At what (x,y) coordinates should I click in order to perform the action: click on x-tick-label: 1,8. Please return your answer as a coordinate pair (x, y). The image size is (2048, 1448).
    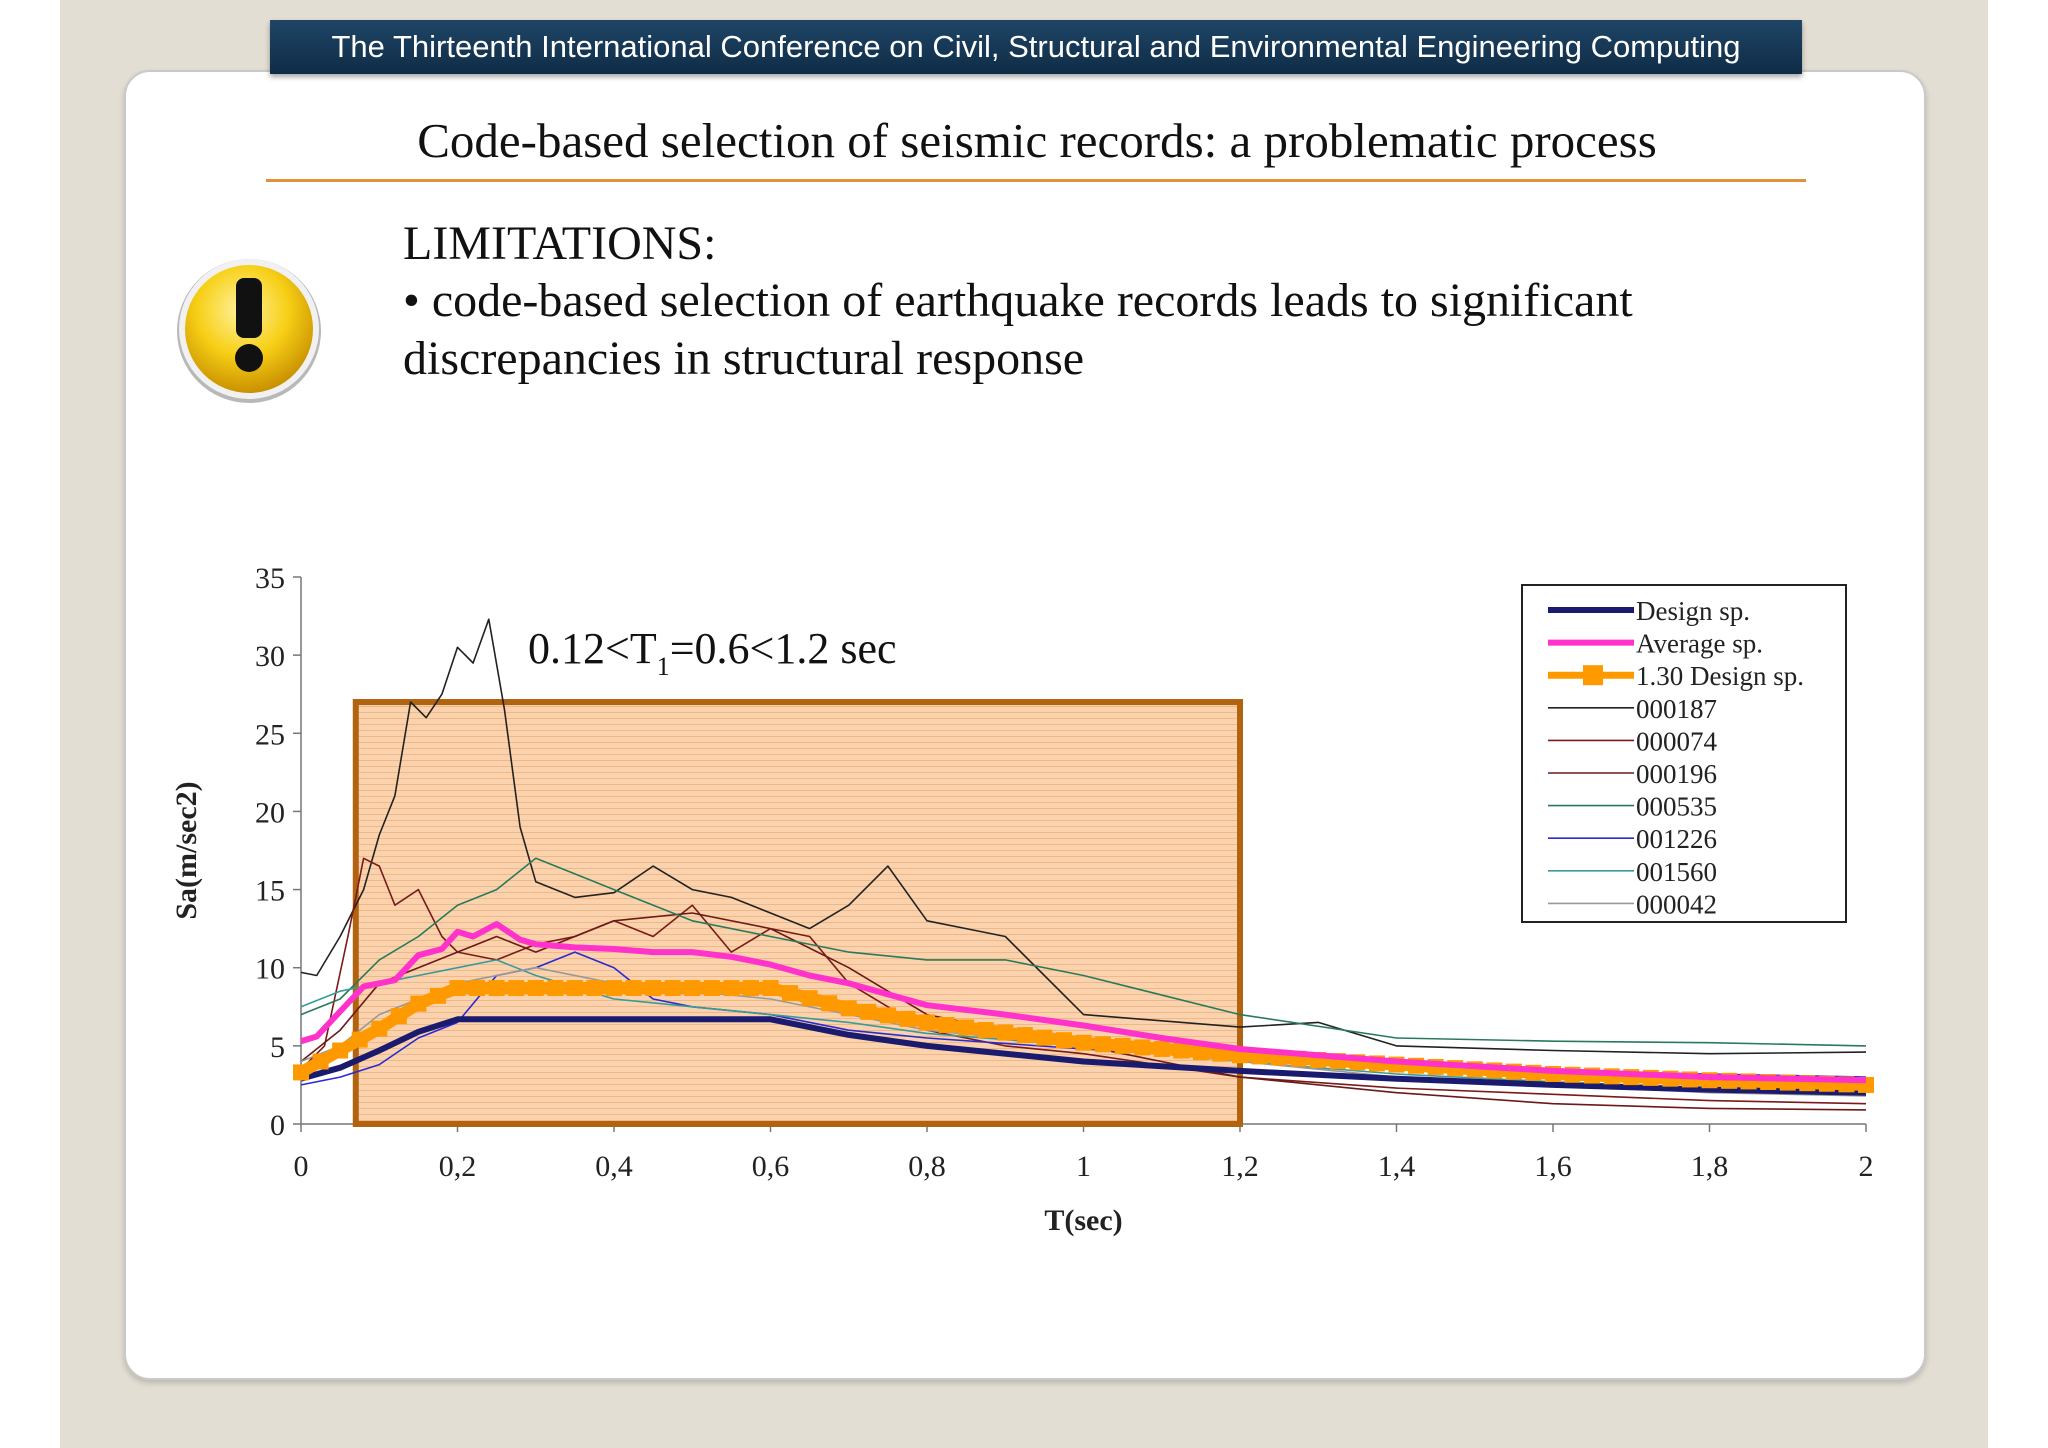
    Looking at the image, I should click on (1710, 1166).